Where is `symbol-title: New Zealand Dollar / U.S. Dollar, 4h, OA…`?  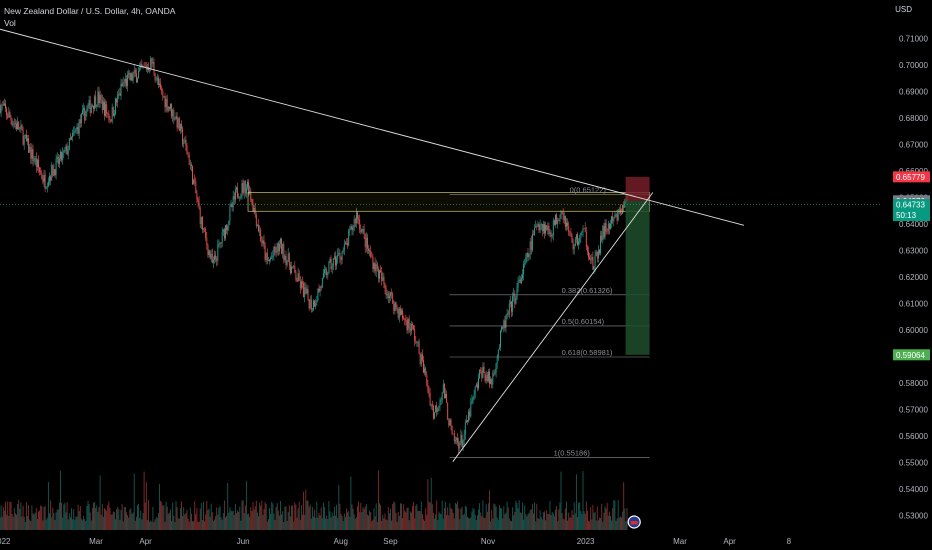
symbol-title: New Zealand Dollar / U.S. Dollar, 4h, OA… is located at coordinates (90, 11).